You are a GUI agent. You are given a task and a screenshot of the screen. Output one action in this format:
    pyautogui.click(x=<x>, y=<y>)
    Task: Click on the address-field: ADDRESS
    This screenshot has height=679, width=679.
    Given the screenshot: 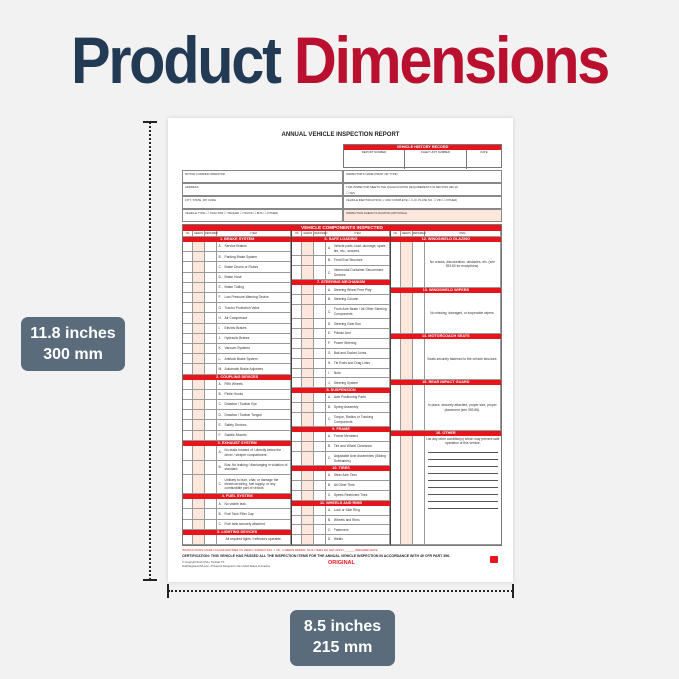 What is the action you would take?
    pyautogui.click(x=262, y=189)
    